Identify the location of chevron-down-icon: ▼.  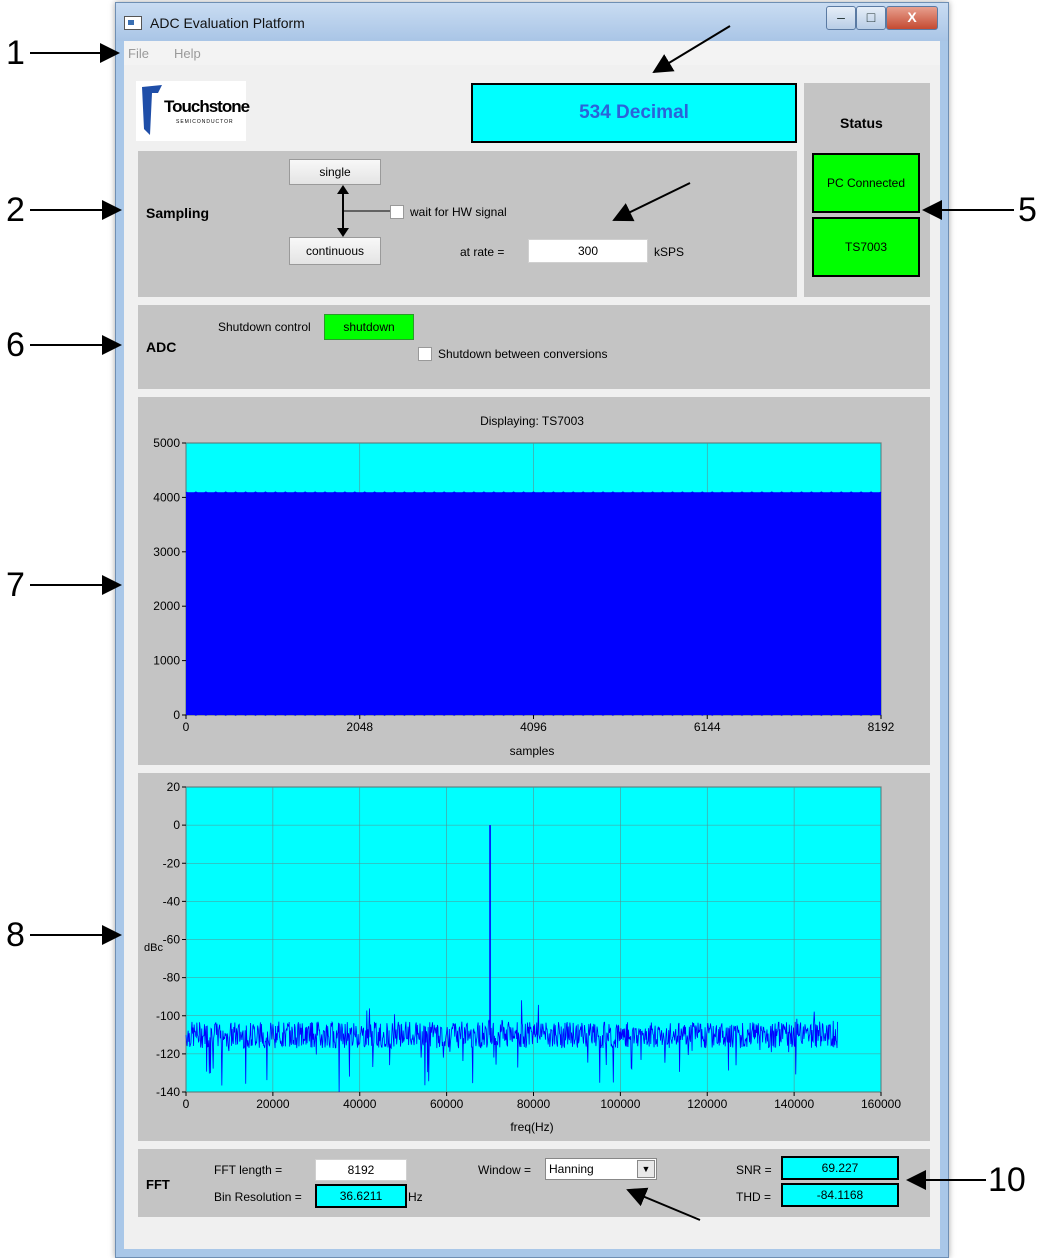
(646, 1169).